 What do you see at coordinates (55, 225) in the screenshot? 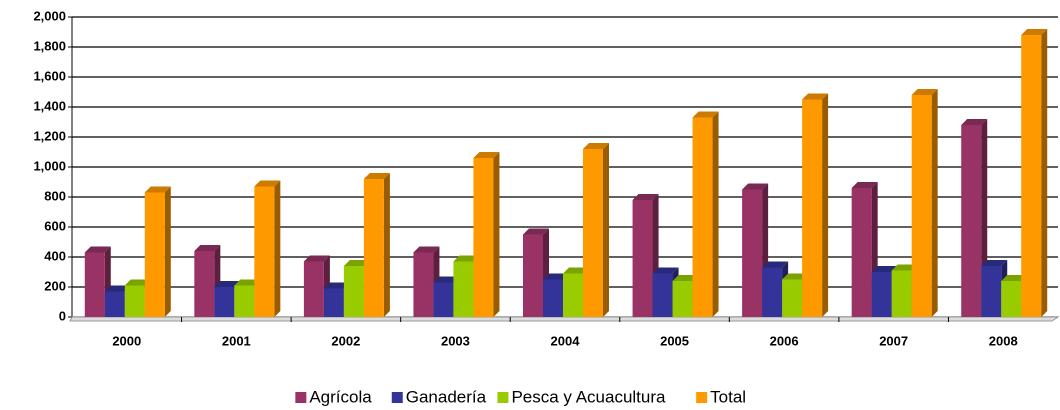
I see `y-tick-label: 600` at bounding box center [55, 225].